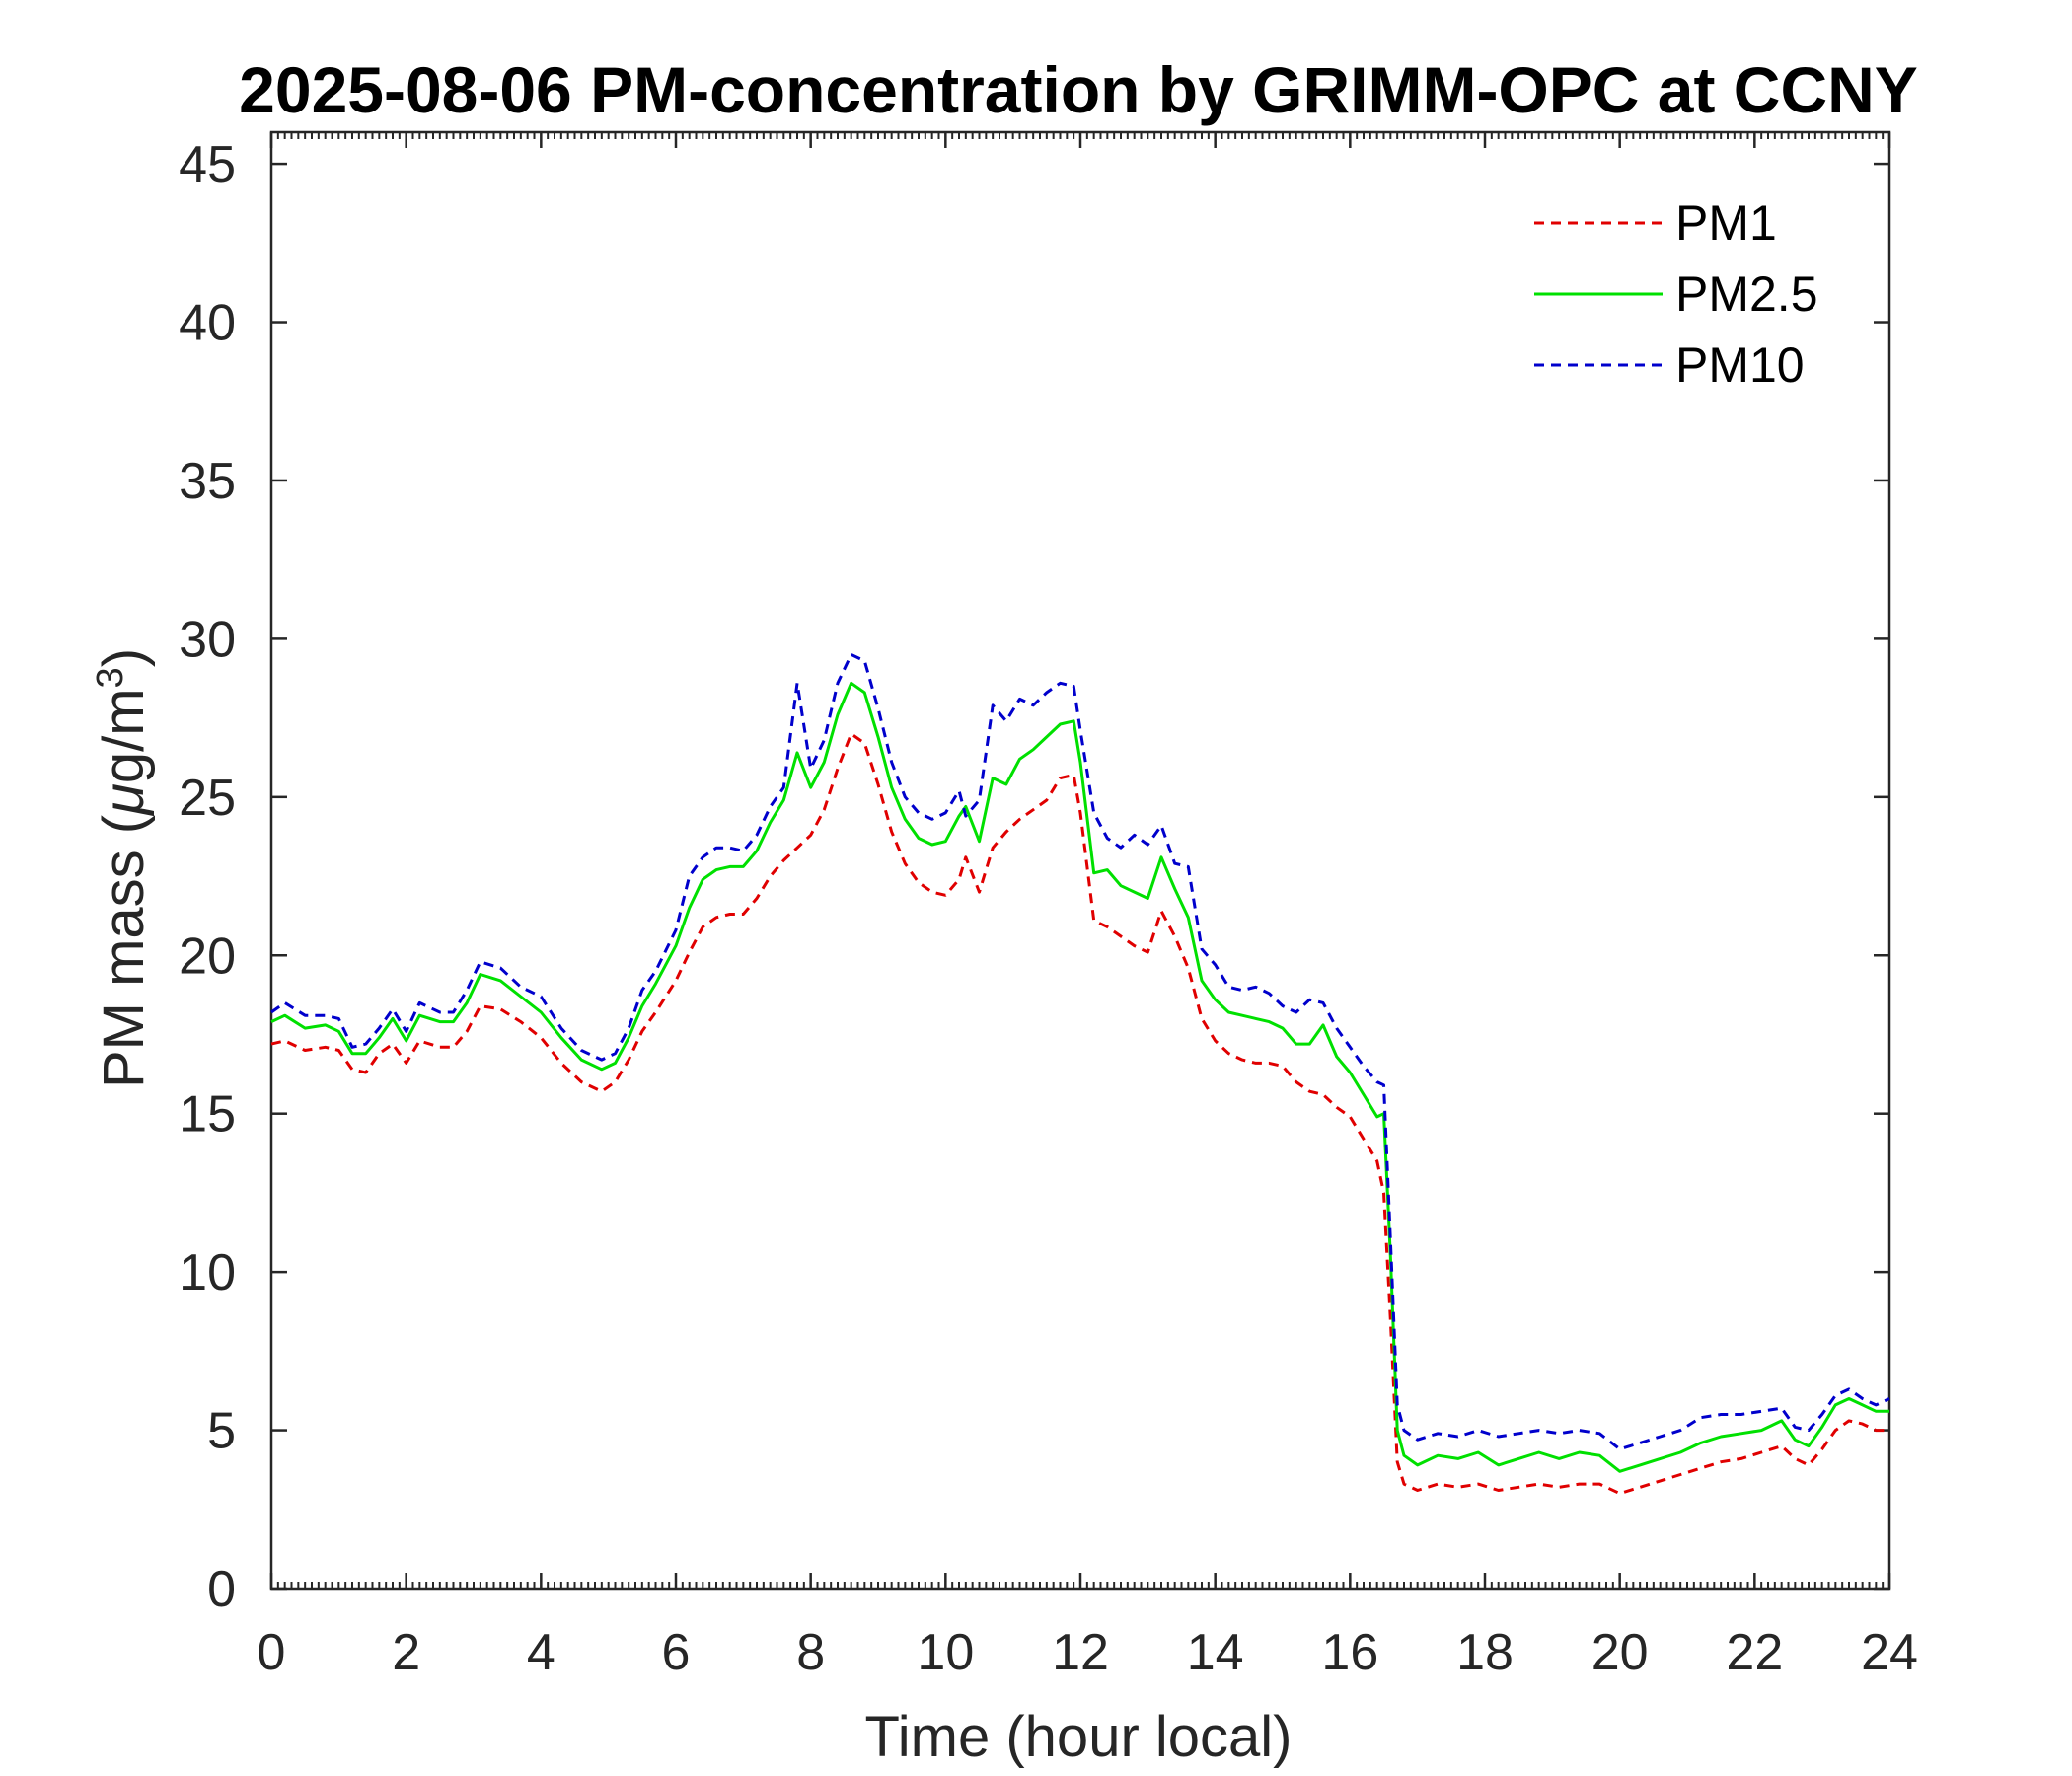  What do you see at coordinates (1350, 1653) in the screenshot?
I see `x-tick-label: 16` at bounding box center [1350, 1653].